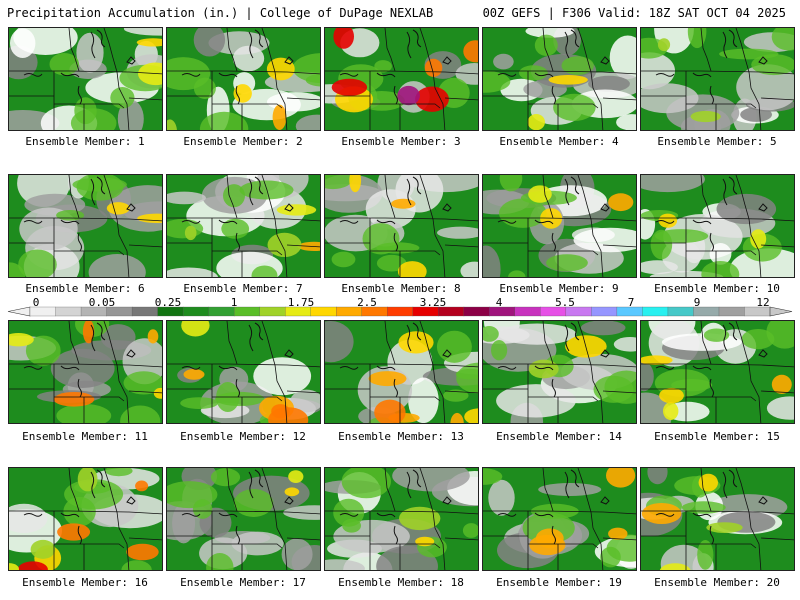 Image resolution: width=800 pixels, height=600 pixels. What do you see at coordinates (559, 141) in the screenshot?
I see `ensemble-member-label: Ensemble Member: 4` at bounding box center [559, 141].